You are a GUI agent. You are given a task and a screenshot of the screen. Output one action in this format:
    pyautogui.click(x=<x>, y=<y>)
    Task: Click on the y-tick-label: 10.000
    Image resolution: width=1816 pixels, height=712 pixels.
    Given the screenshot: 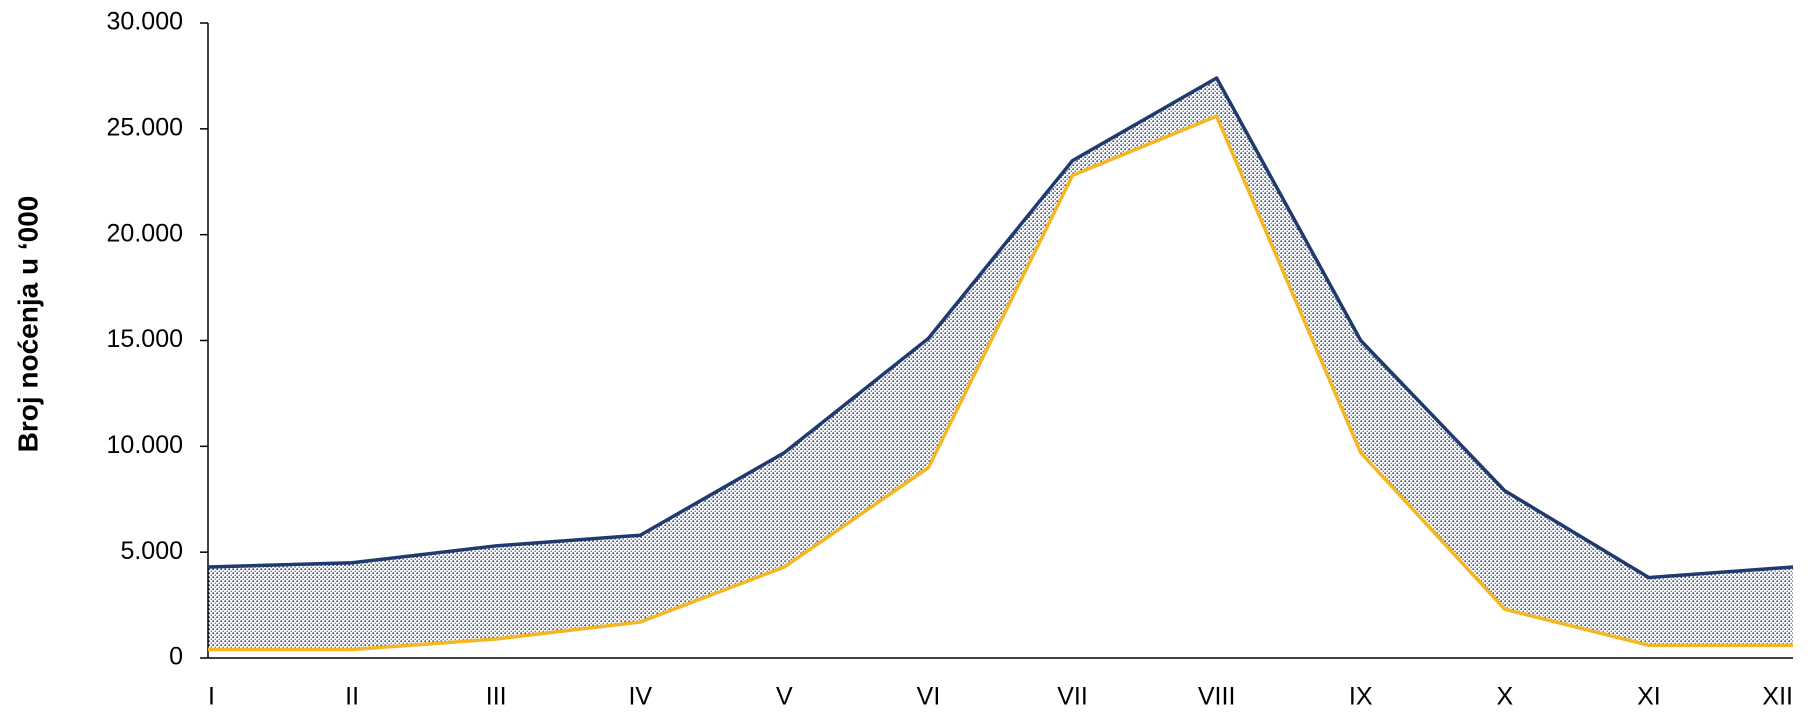 What is the action you would take?
    pyautogui.click(x=145, y=445)
    